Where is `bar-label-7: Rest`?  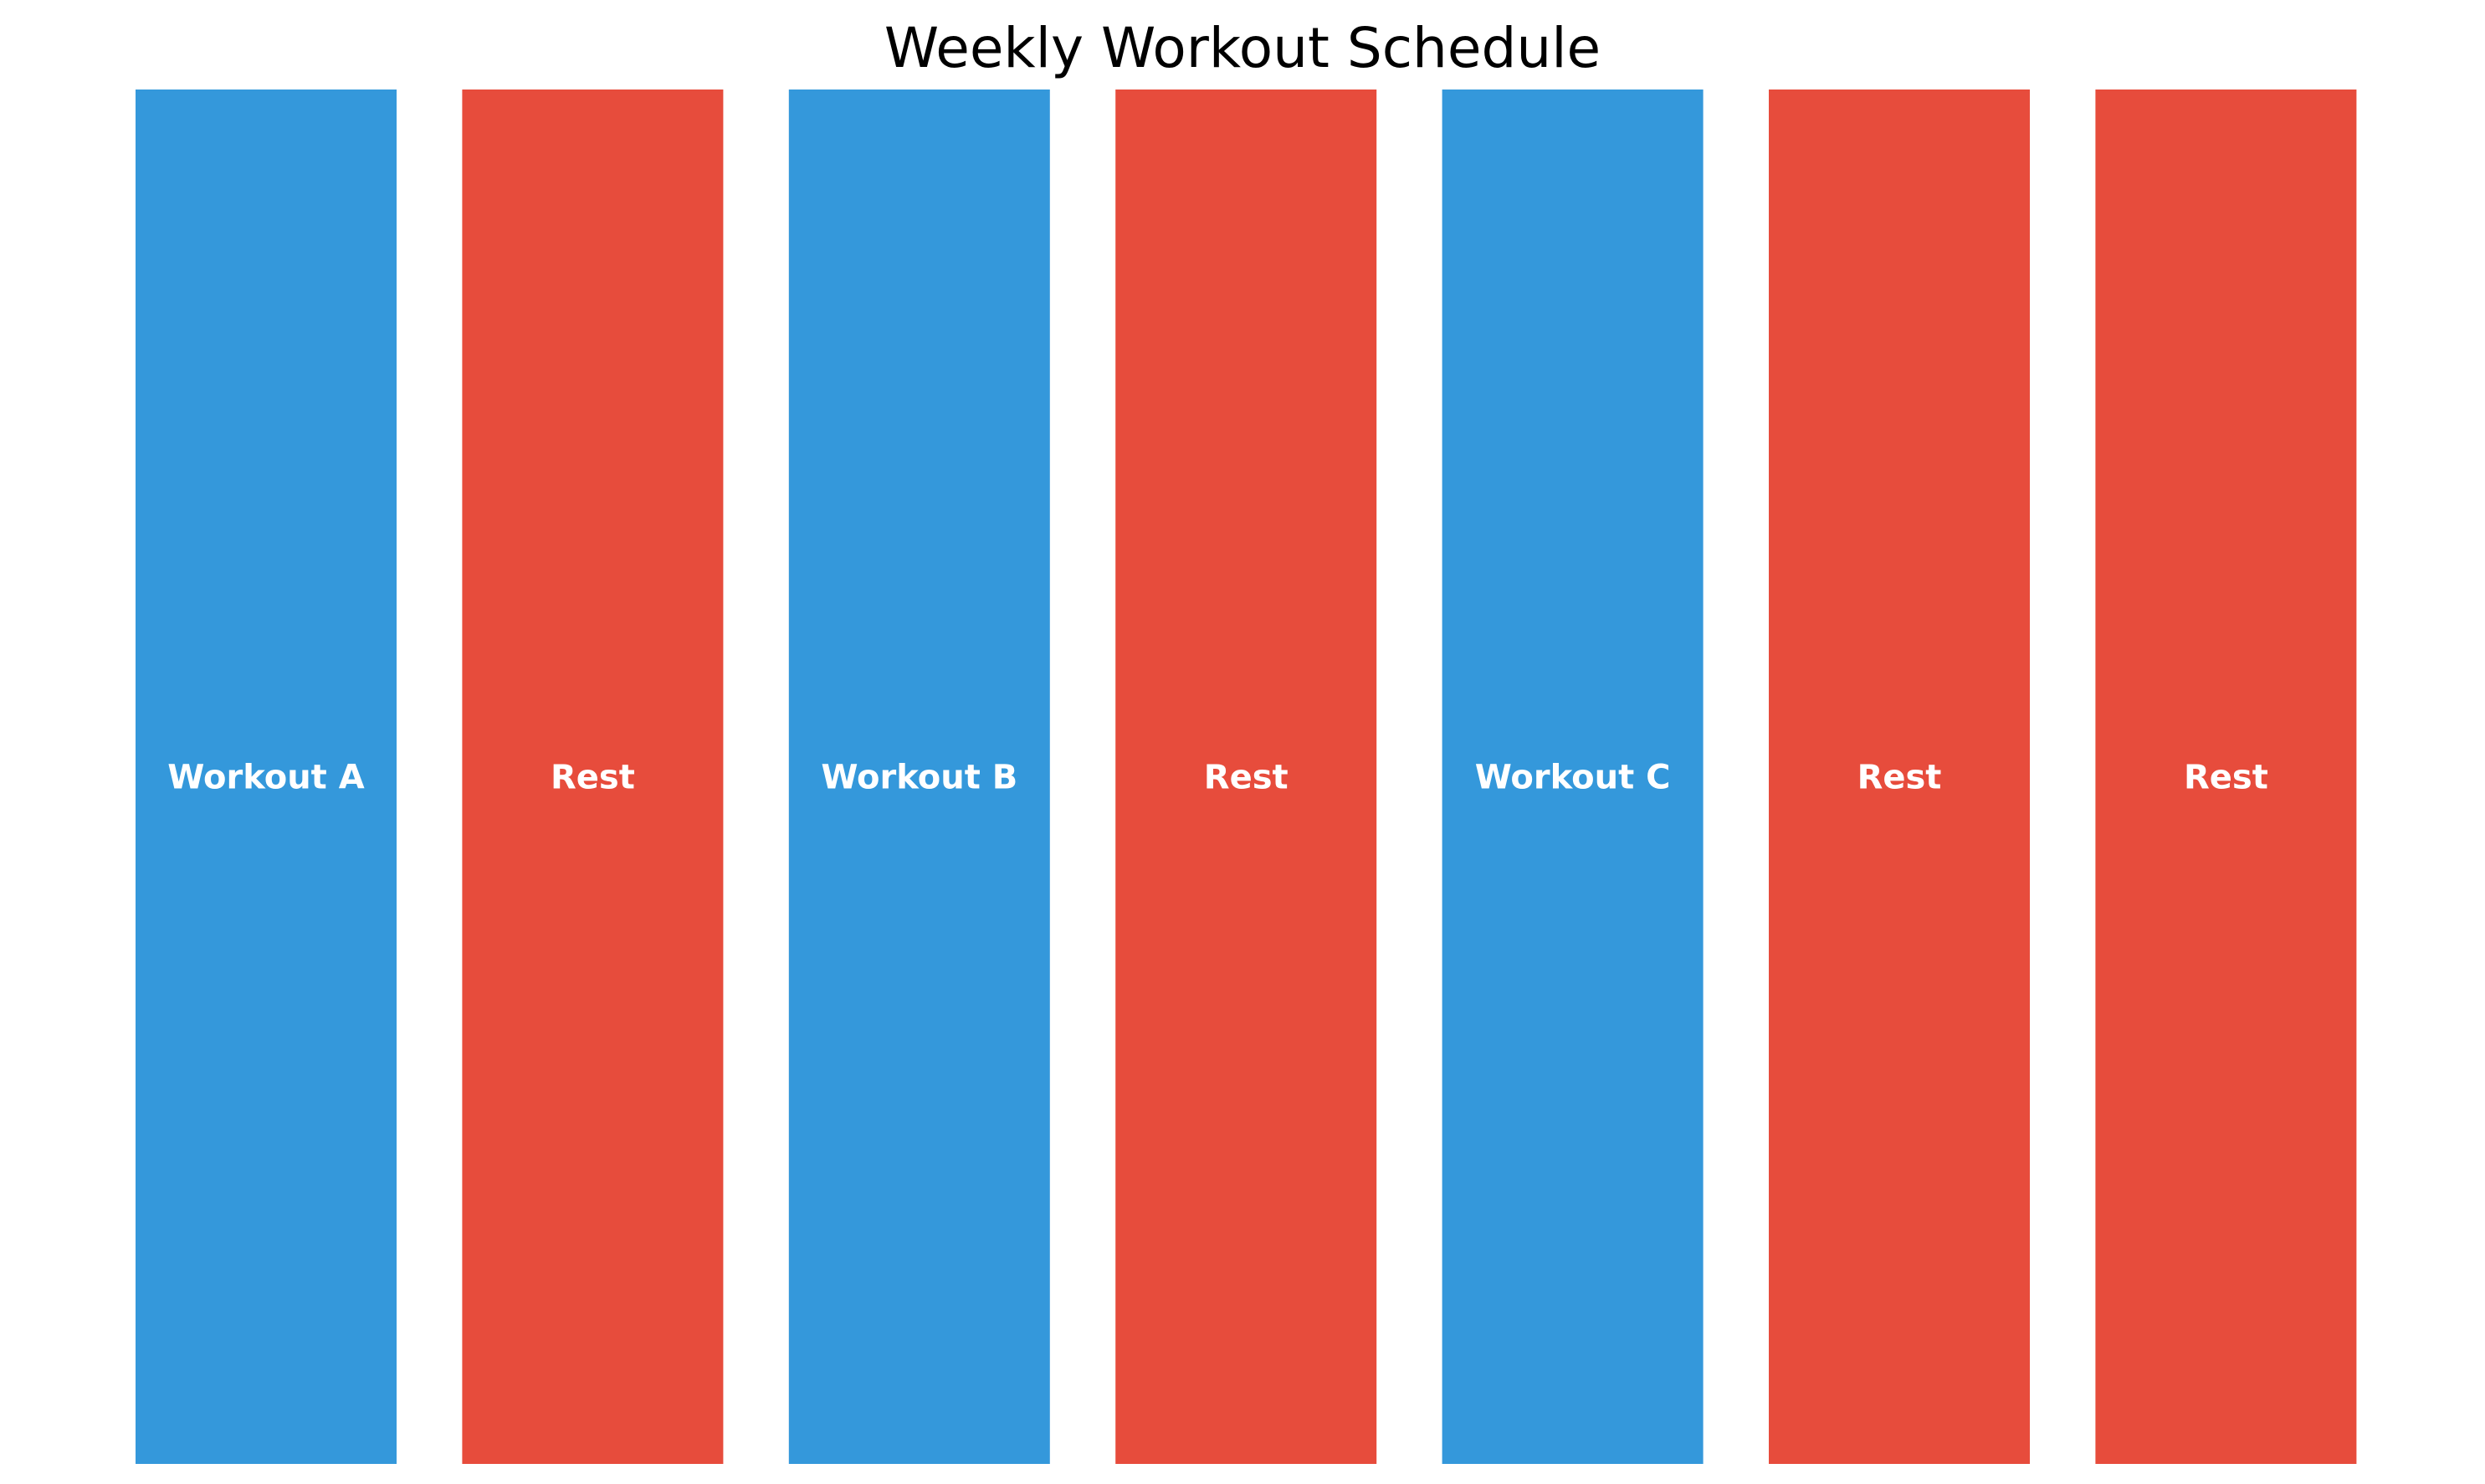
bar-label-7: Rest is located at coordinates (2226, 778).